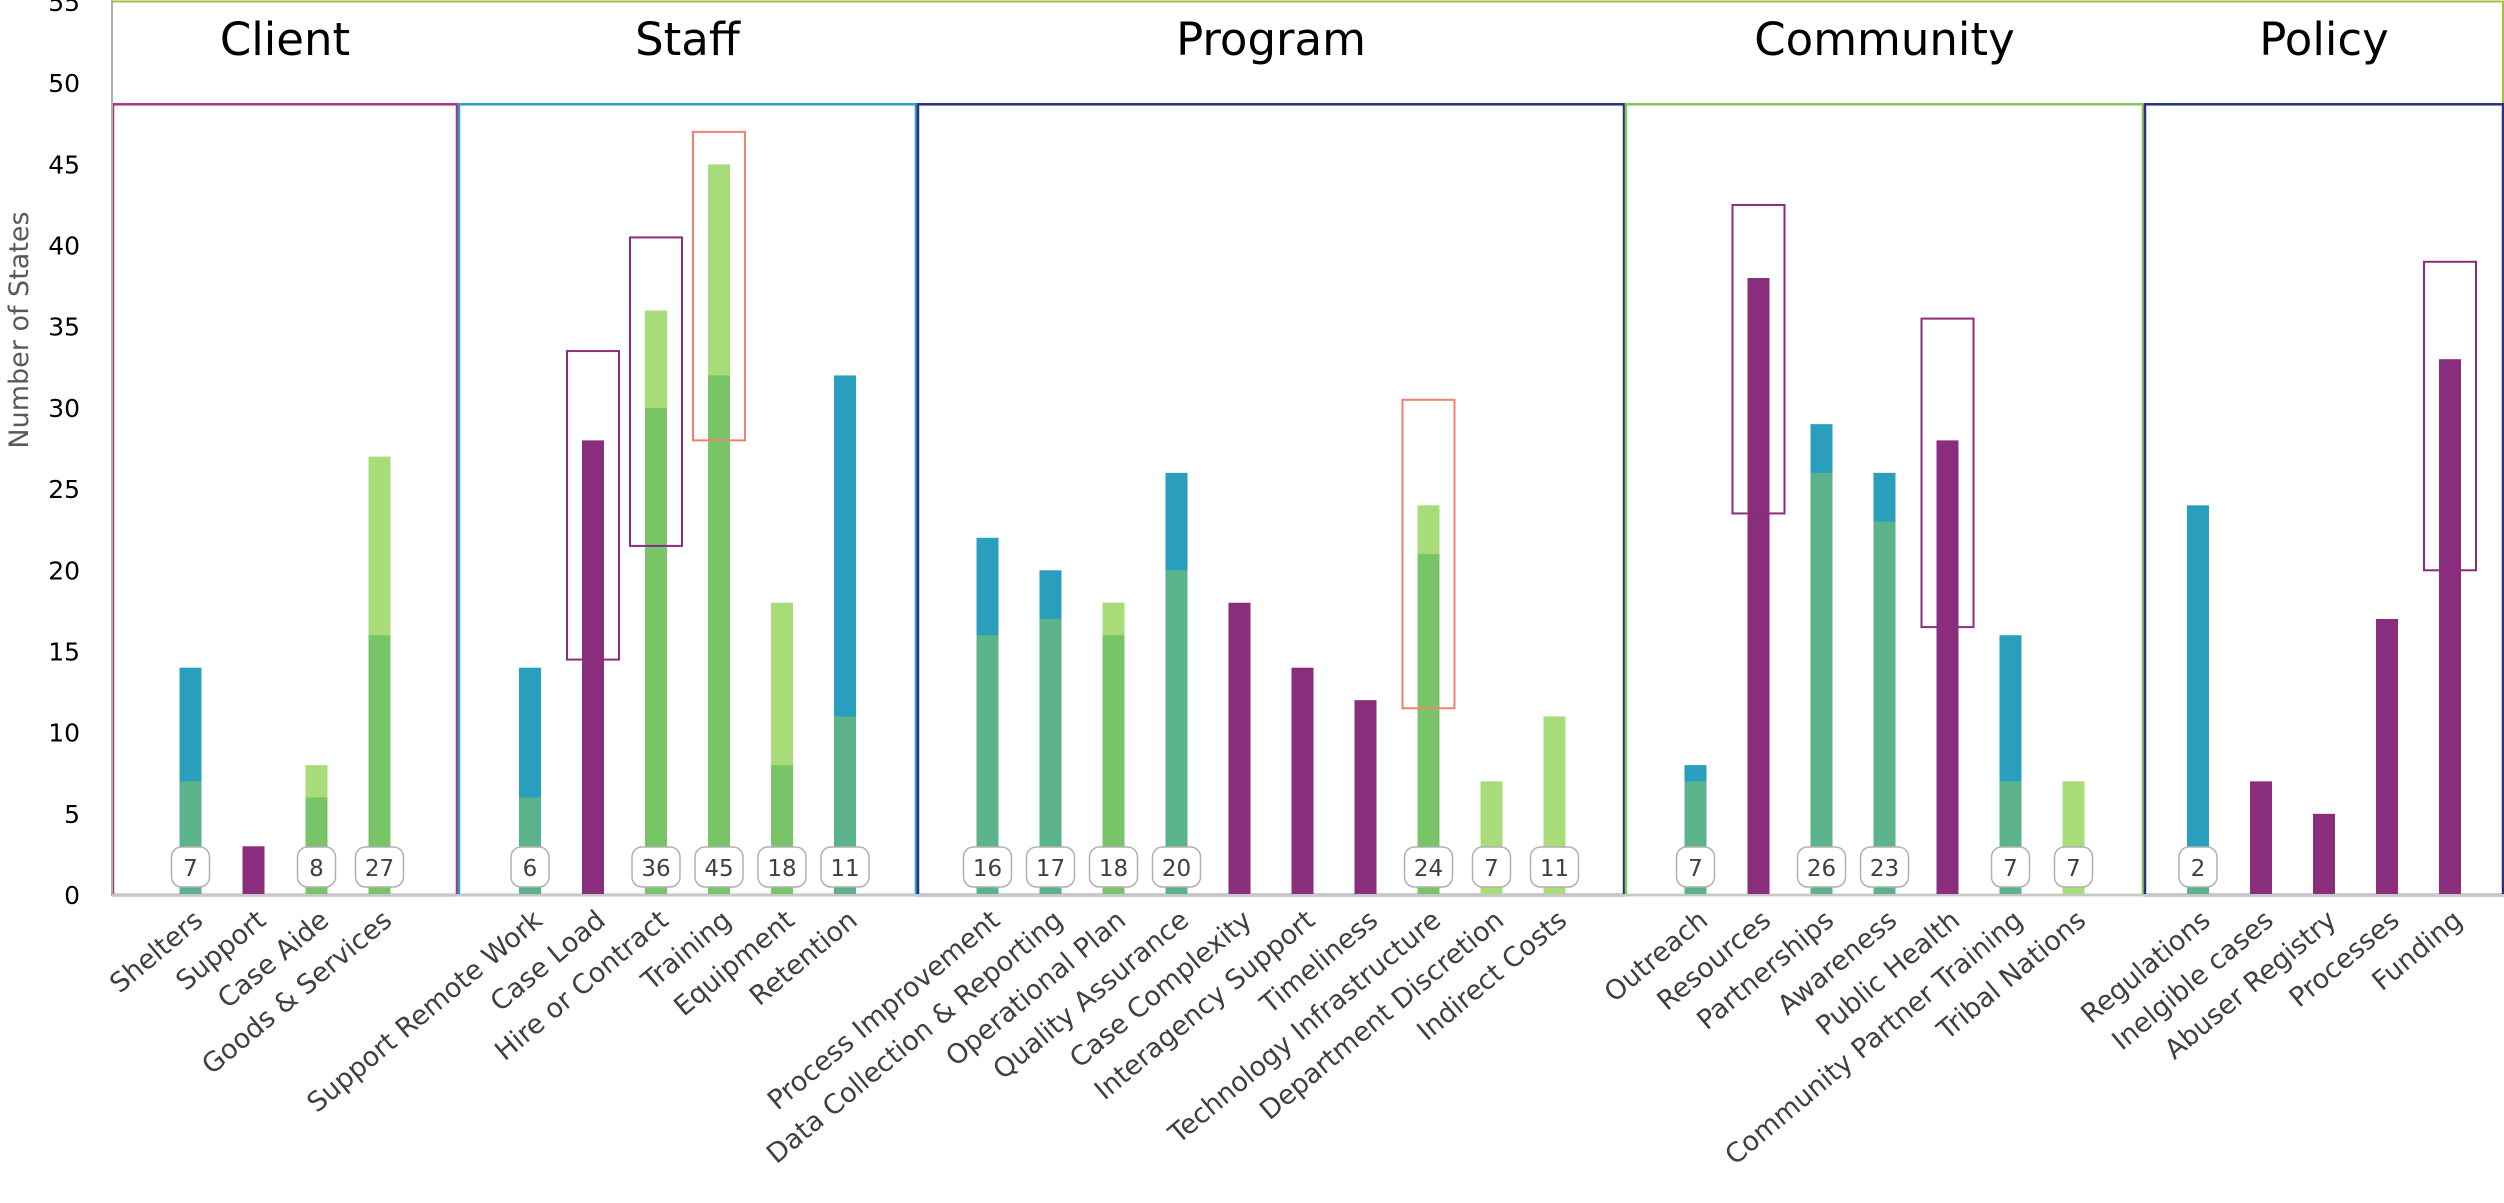 The height and width of the screenshot is (1203, 2504). I want to click on y-tick-label: 15, so click(64, 651).